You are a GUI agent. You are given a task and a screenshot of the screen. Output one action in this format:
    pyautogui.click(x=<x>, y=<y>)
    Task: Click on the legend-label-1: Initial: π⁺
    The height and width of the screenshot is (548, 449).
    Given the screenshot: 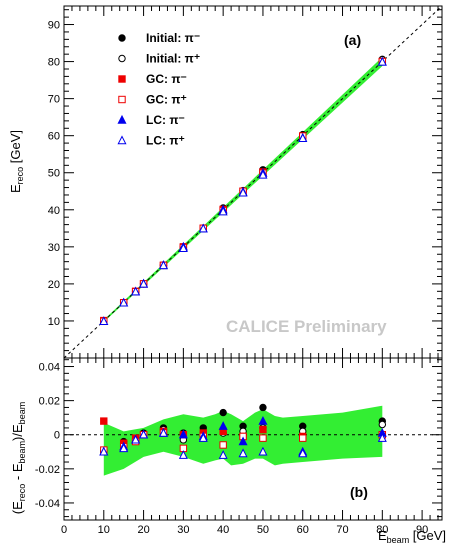 What is the action you would take?
    pyautogui.click(x=173, y=59)
    